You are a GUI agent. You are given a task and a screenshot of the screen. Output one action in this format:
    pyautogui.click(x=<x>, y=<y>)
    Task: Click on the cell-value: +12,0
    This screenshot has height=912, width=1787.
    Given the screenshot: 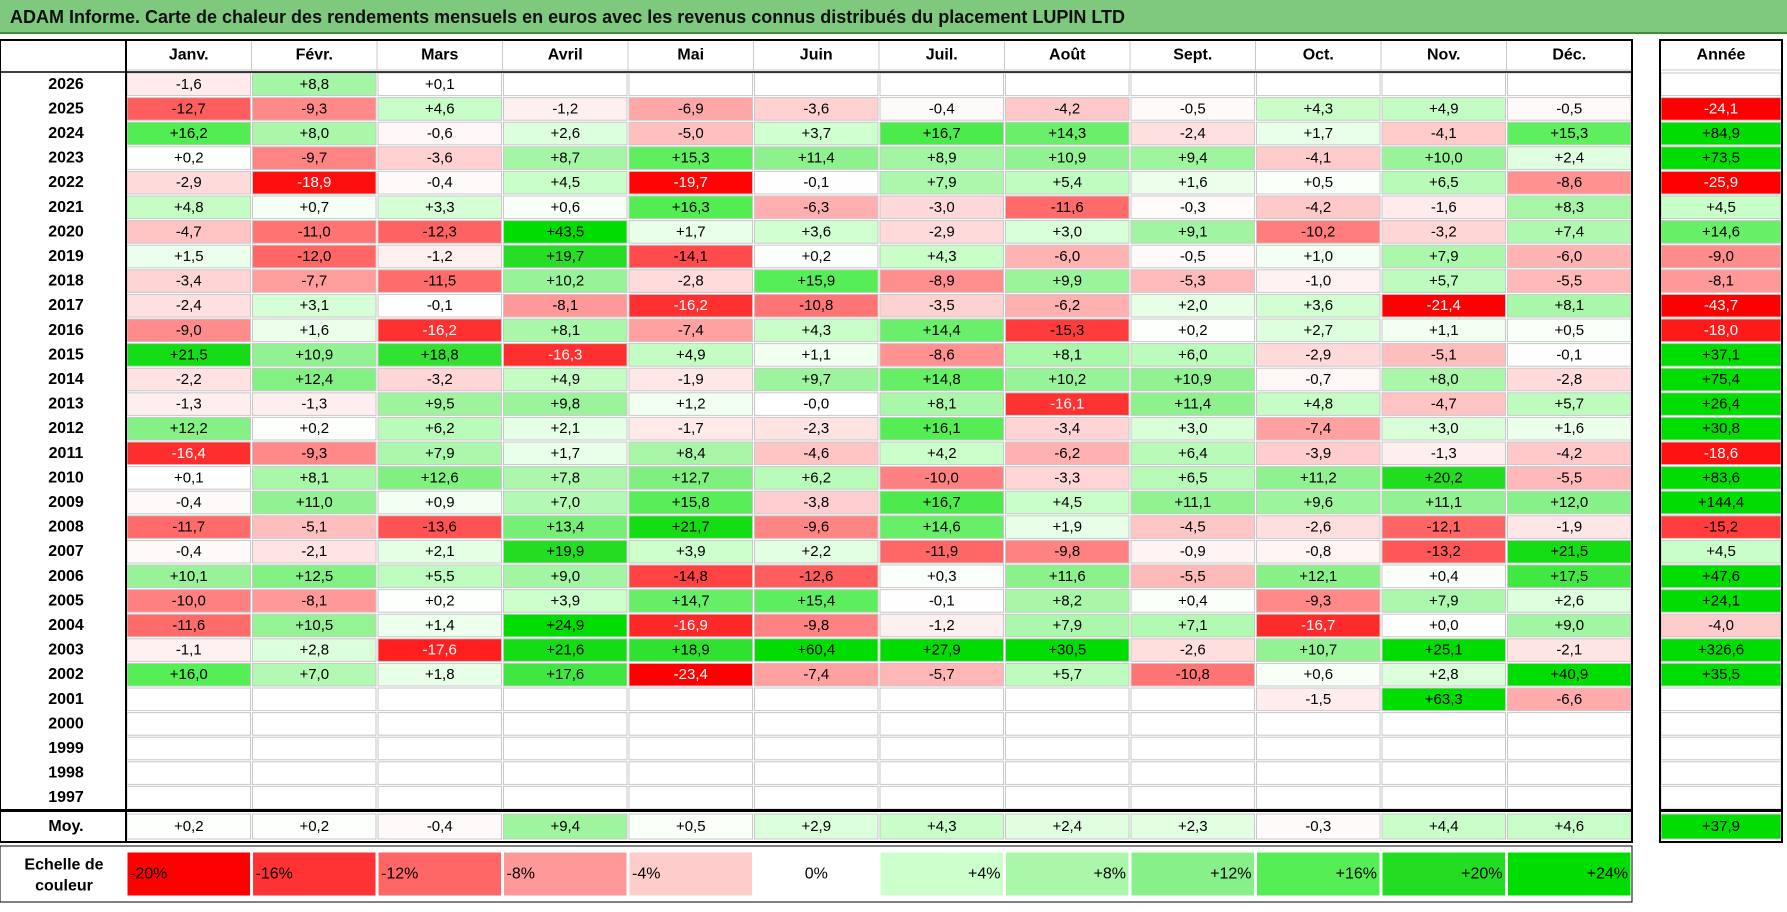 What is the action you would take?
    pyautogui.click(x=1569, y=502)
    